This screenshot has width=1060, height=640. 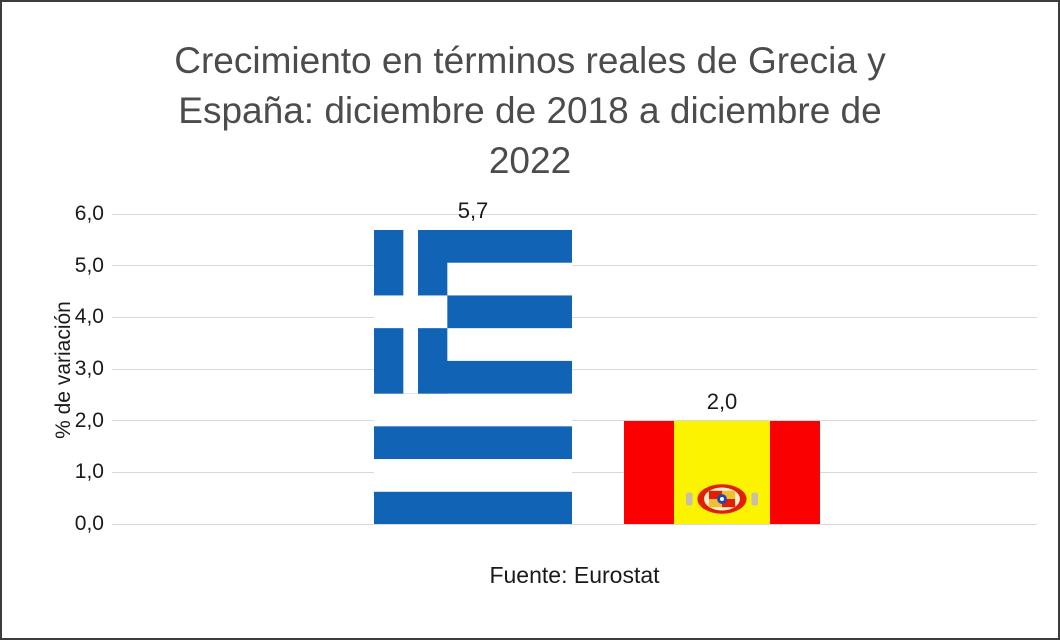 I want to click on y-tick-label: 5,0, so click(x=89, y=265).